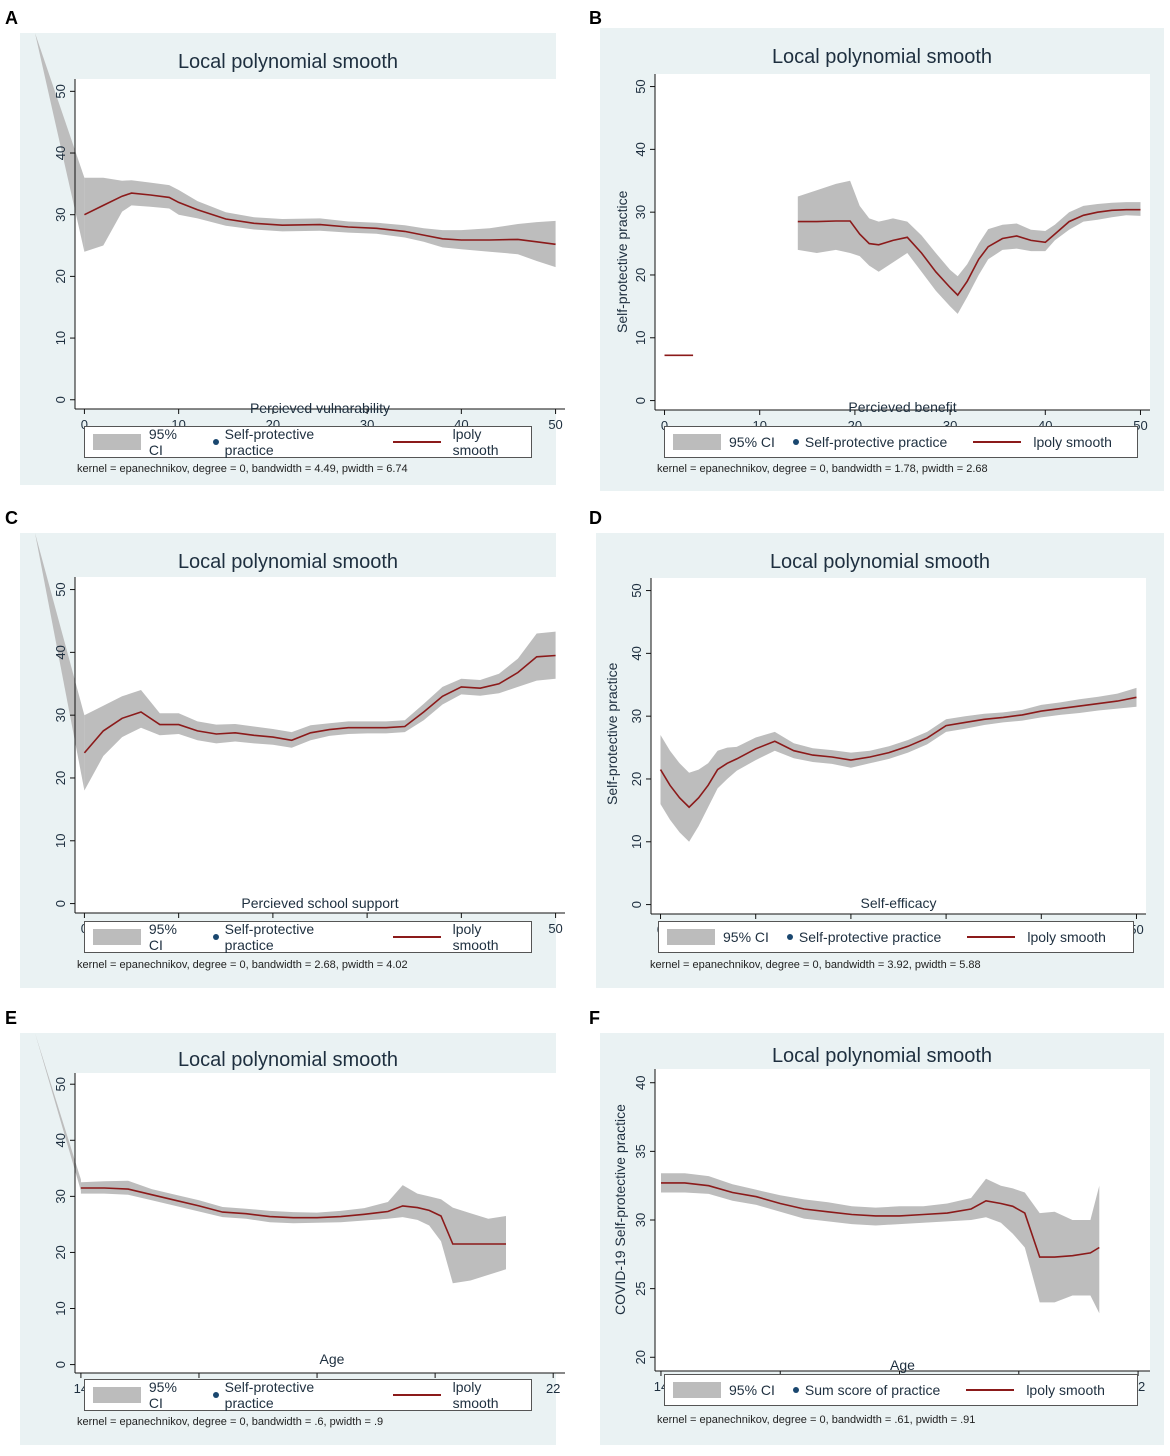 The width and height of the screenshot is (1170, 1456). What do you see at coordinates (872, 1390) in the screenshot?
I see `legend-point-label: Sum score of practice` at bounding box center [872, 1390].